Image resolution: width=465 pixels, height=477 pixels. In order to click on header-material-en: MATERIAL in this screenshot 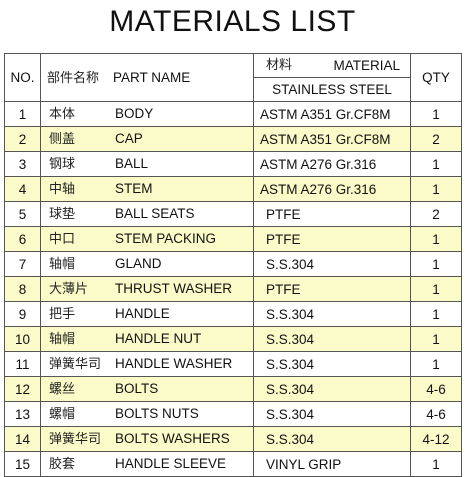, I will do `click(366, 66)`.